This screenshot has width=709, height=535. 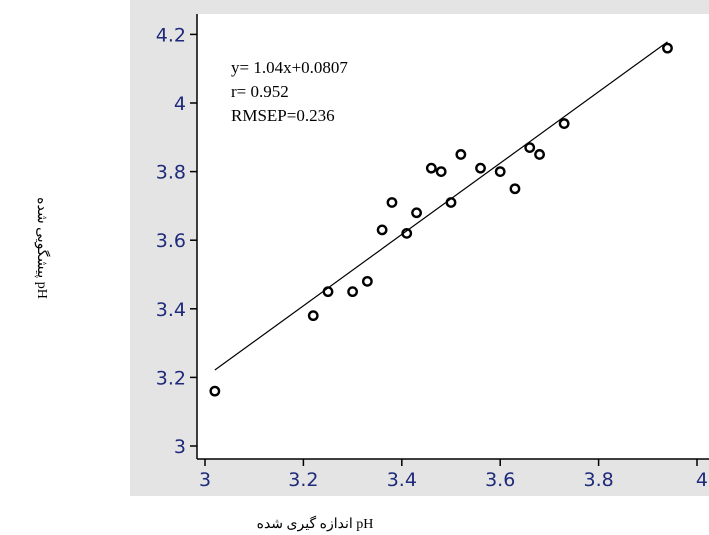 What do you see at coordinates (180, 447) in the screenshot?
I see `y-tick-label: 3` at bounding box center [180, 447].